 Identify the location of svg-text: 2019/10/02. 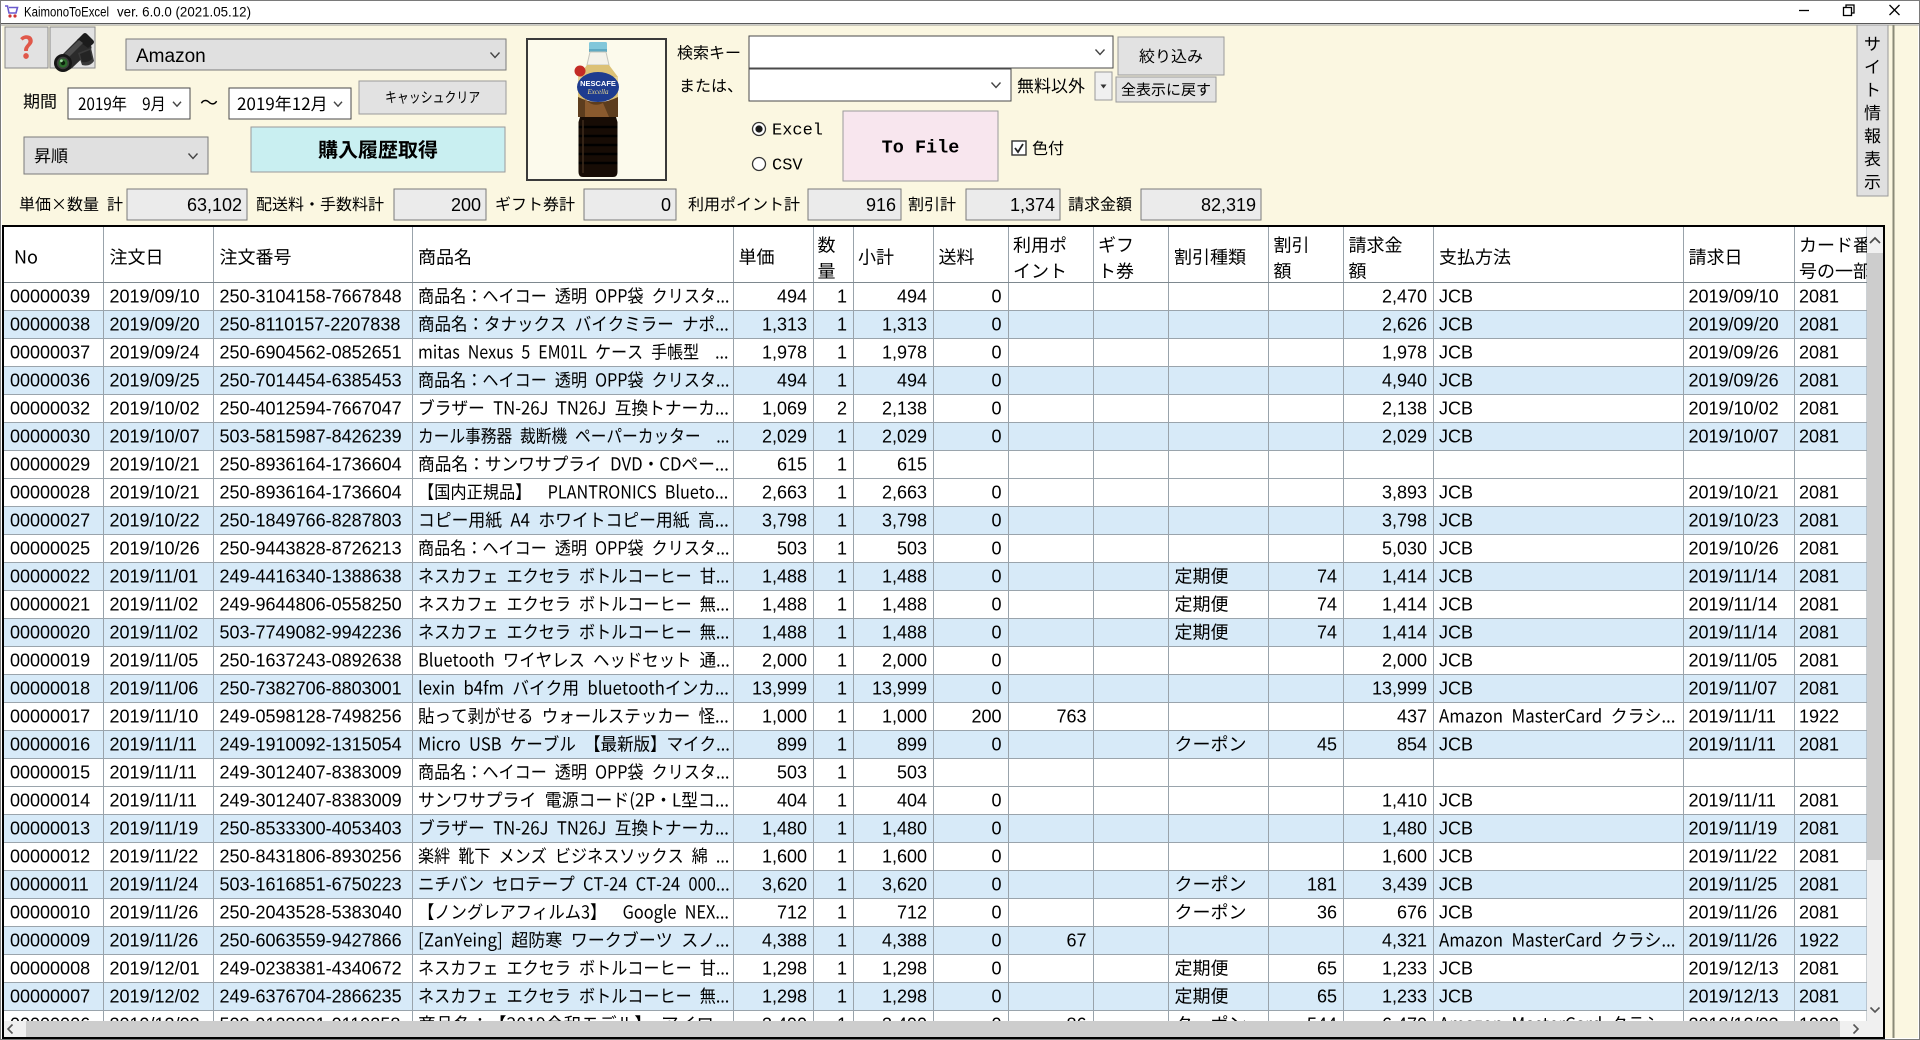
(155, 409).